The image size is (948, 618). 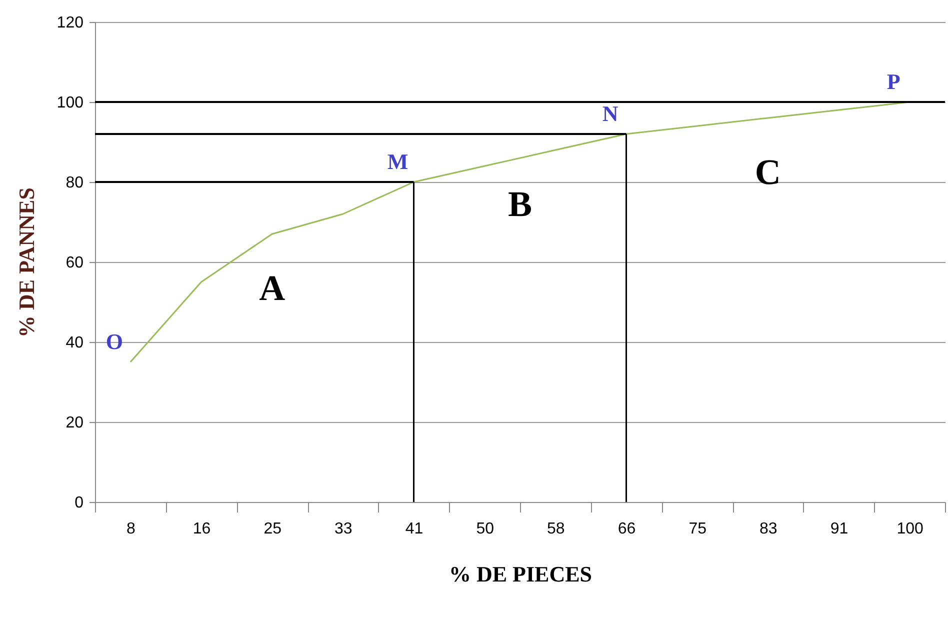 What do you see at coordinates (114, 341) in the screenshot?
I see `annotation: O` at bounding box center [114, 341].